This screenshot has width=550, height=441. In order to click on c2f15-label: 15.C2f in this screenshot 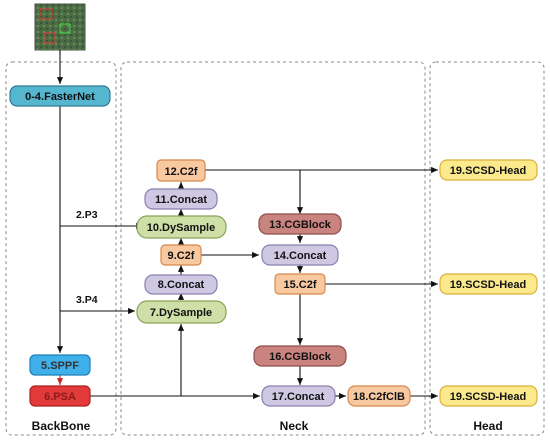, I will do `click(299, 285)`.